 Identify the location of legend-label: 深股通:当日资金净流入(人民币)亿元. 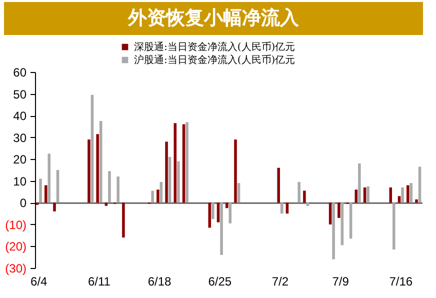
(215, 47).